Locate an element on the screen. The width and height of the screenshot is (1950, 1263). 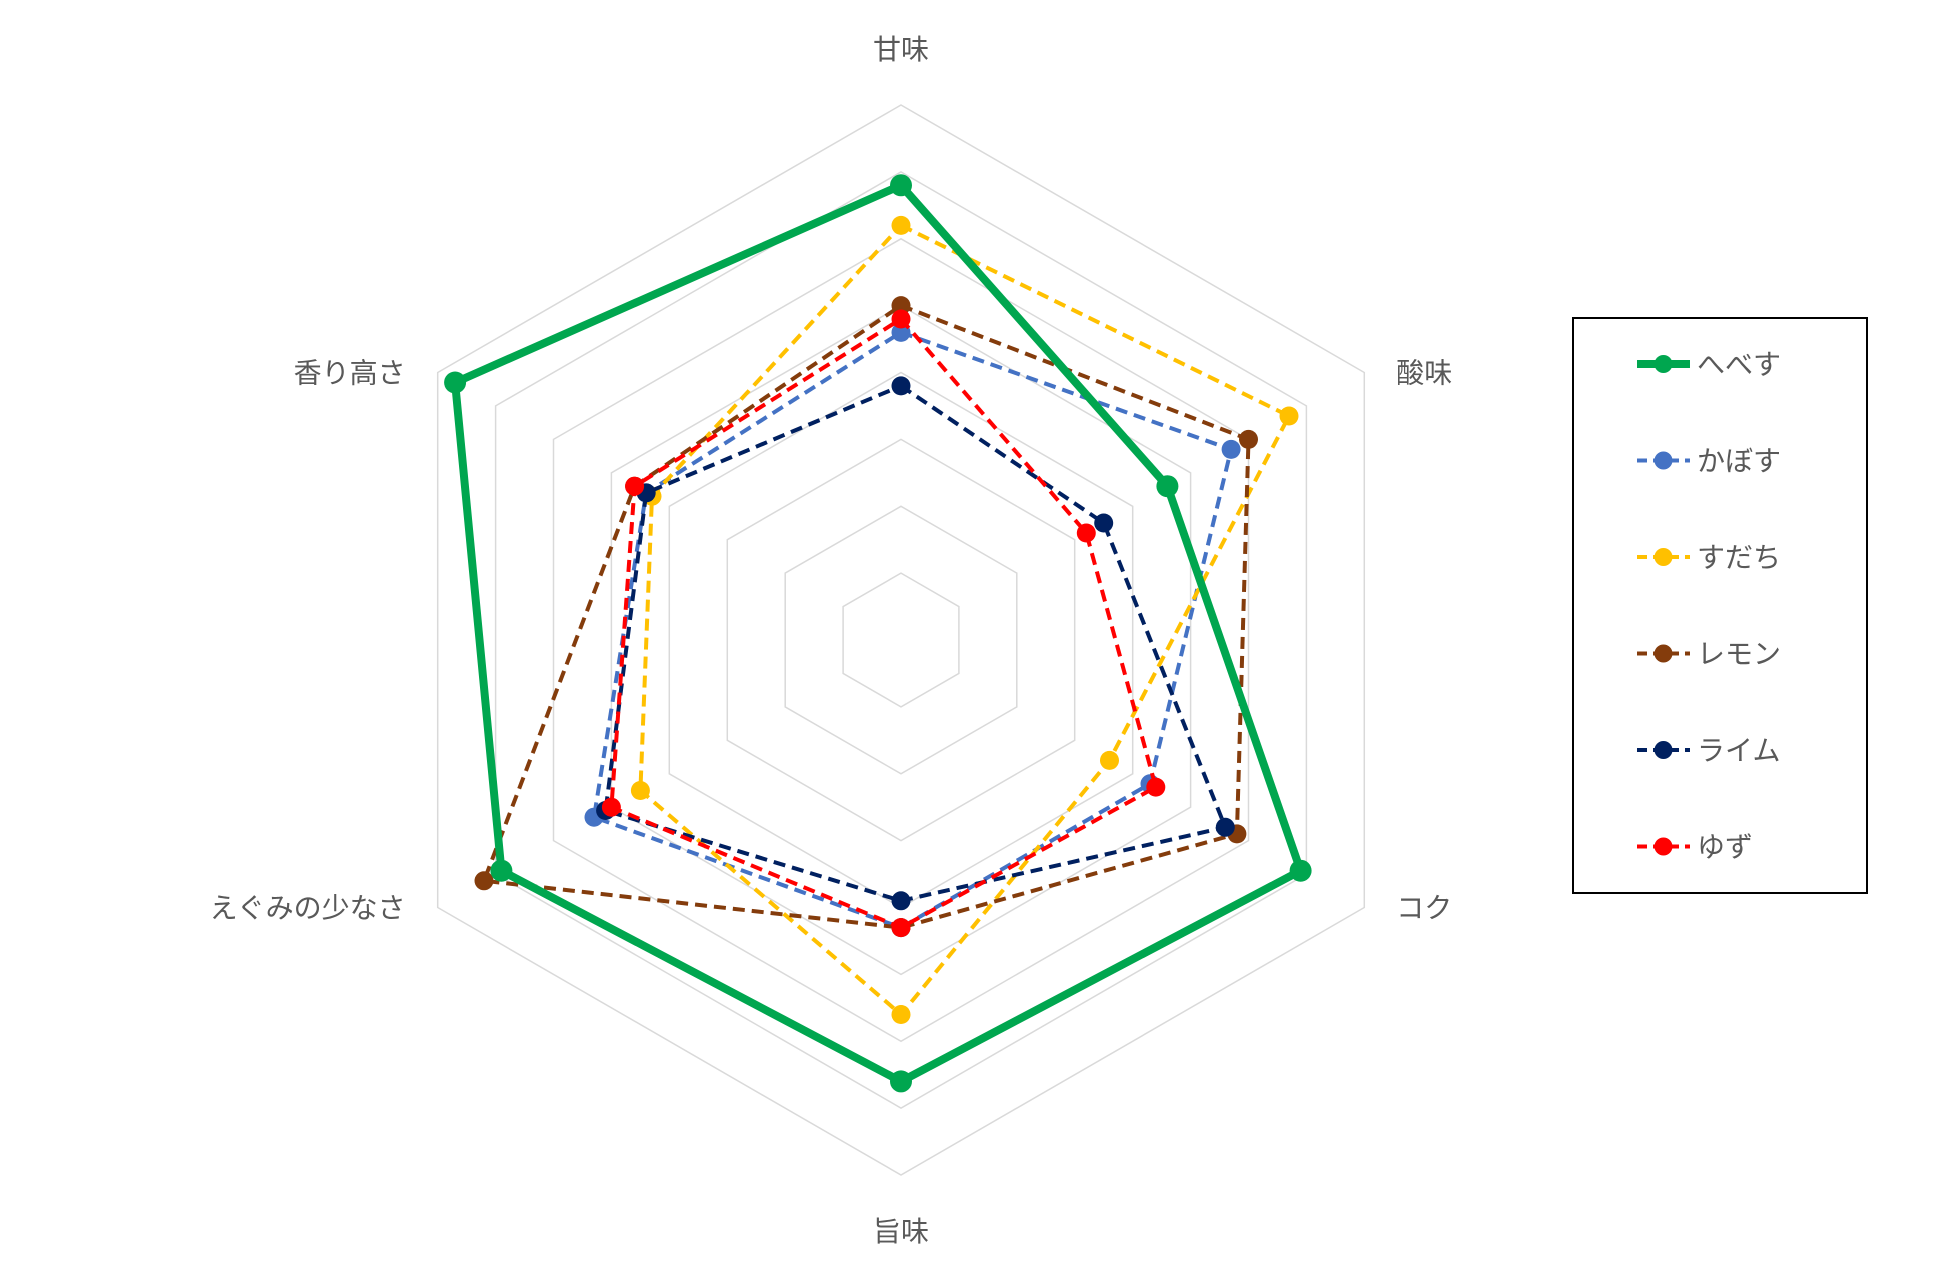
legend-item: ライム is located at coordinates (1708, 750).